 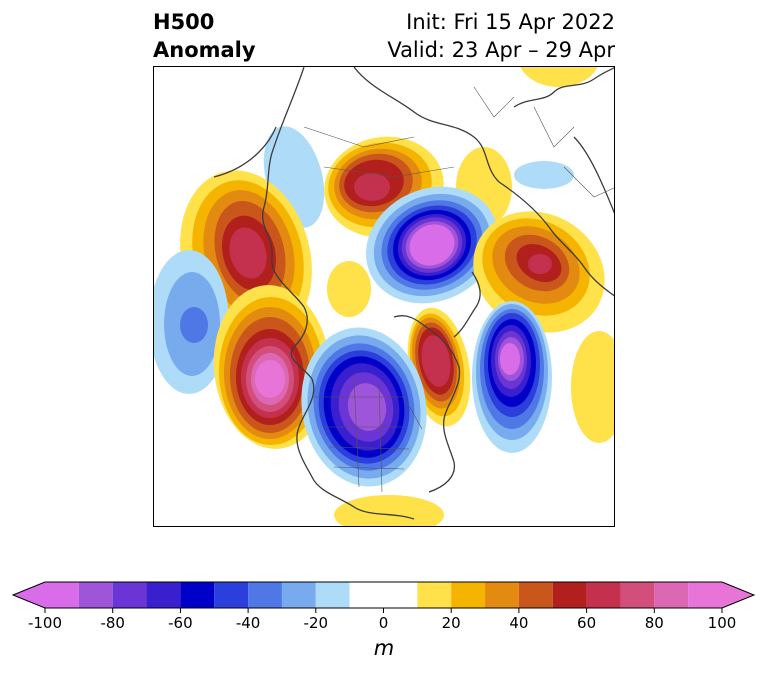 What do you see at coordinates (544, 175) in the screenshot?
I see `anomaly-center-scandinavia` at bounding box center [544, 175].